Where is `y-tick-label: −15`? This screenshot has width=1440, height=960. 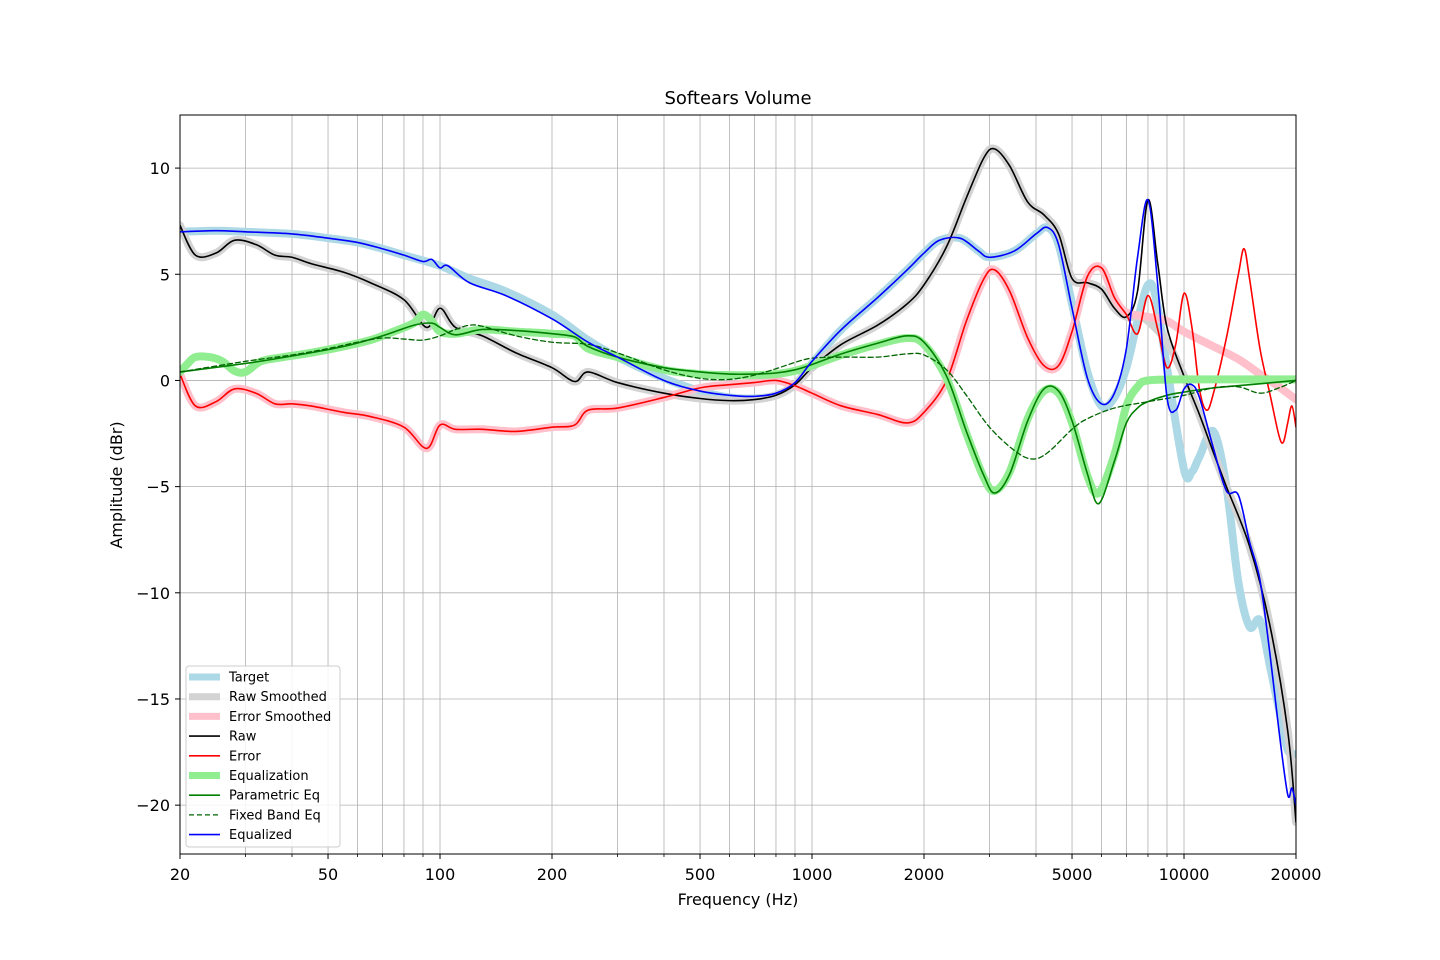
y-tick-label: −15 is located at coordinates (153, 699).